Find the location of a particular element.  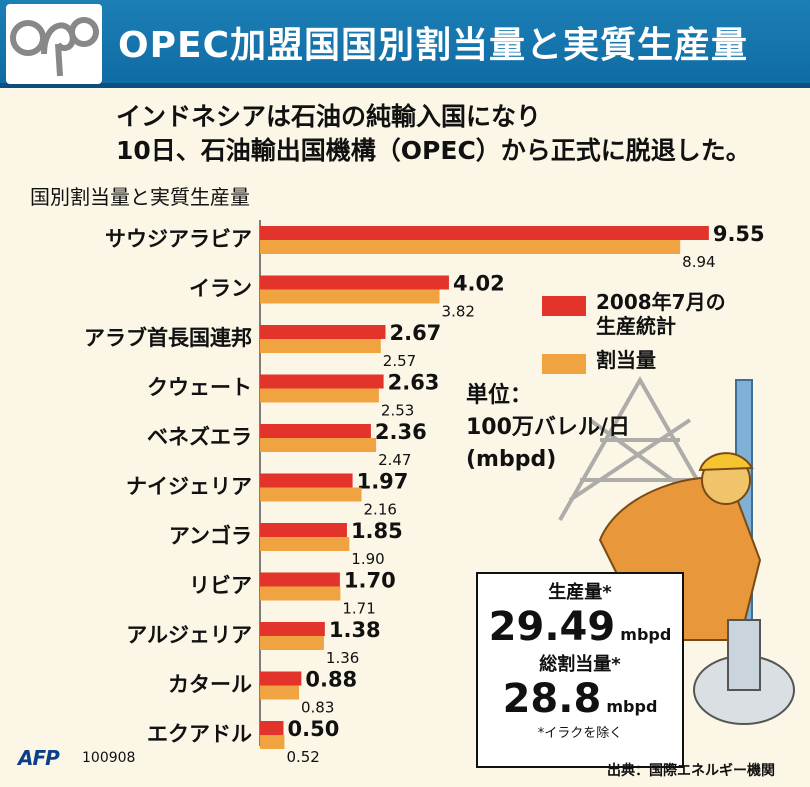

afp-logo: AFP is located at coordinates (39, 758).